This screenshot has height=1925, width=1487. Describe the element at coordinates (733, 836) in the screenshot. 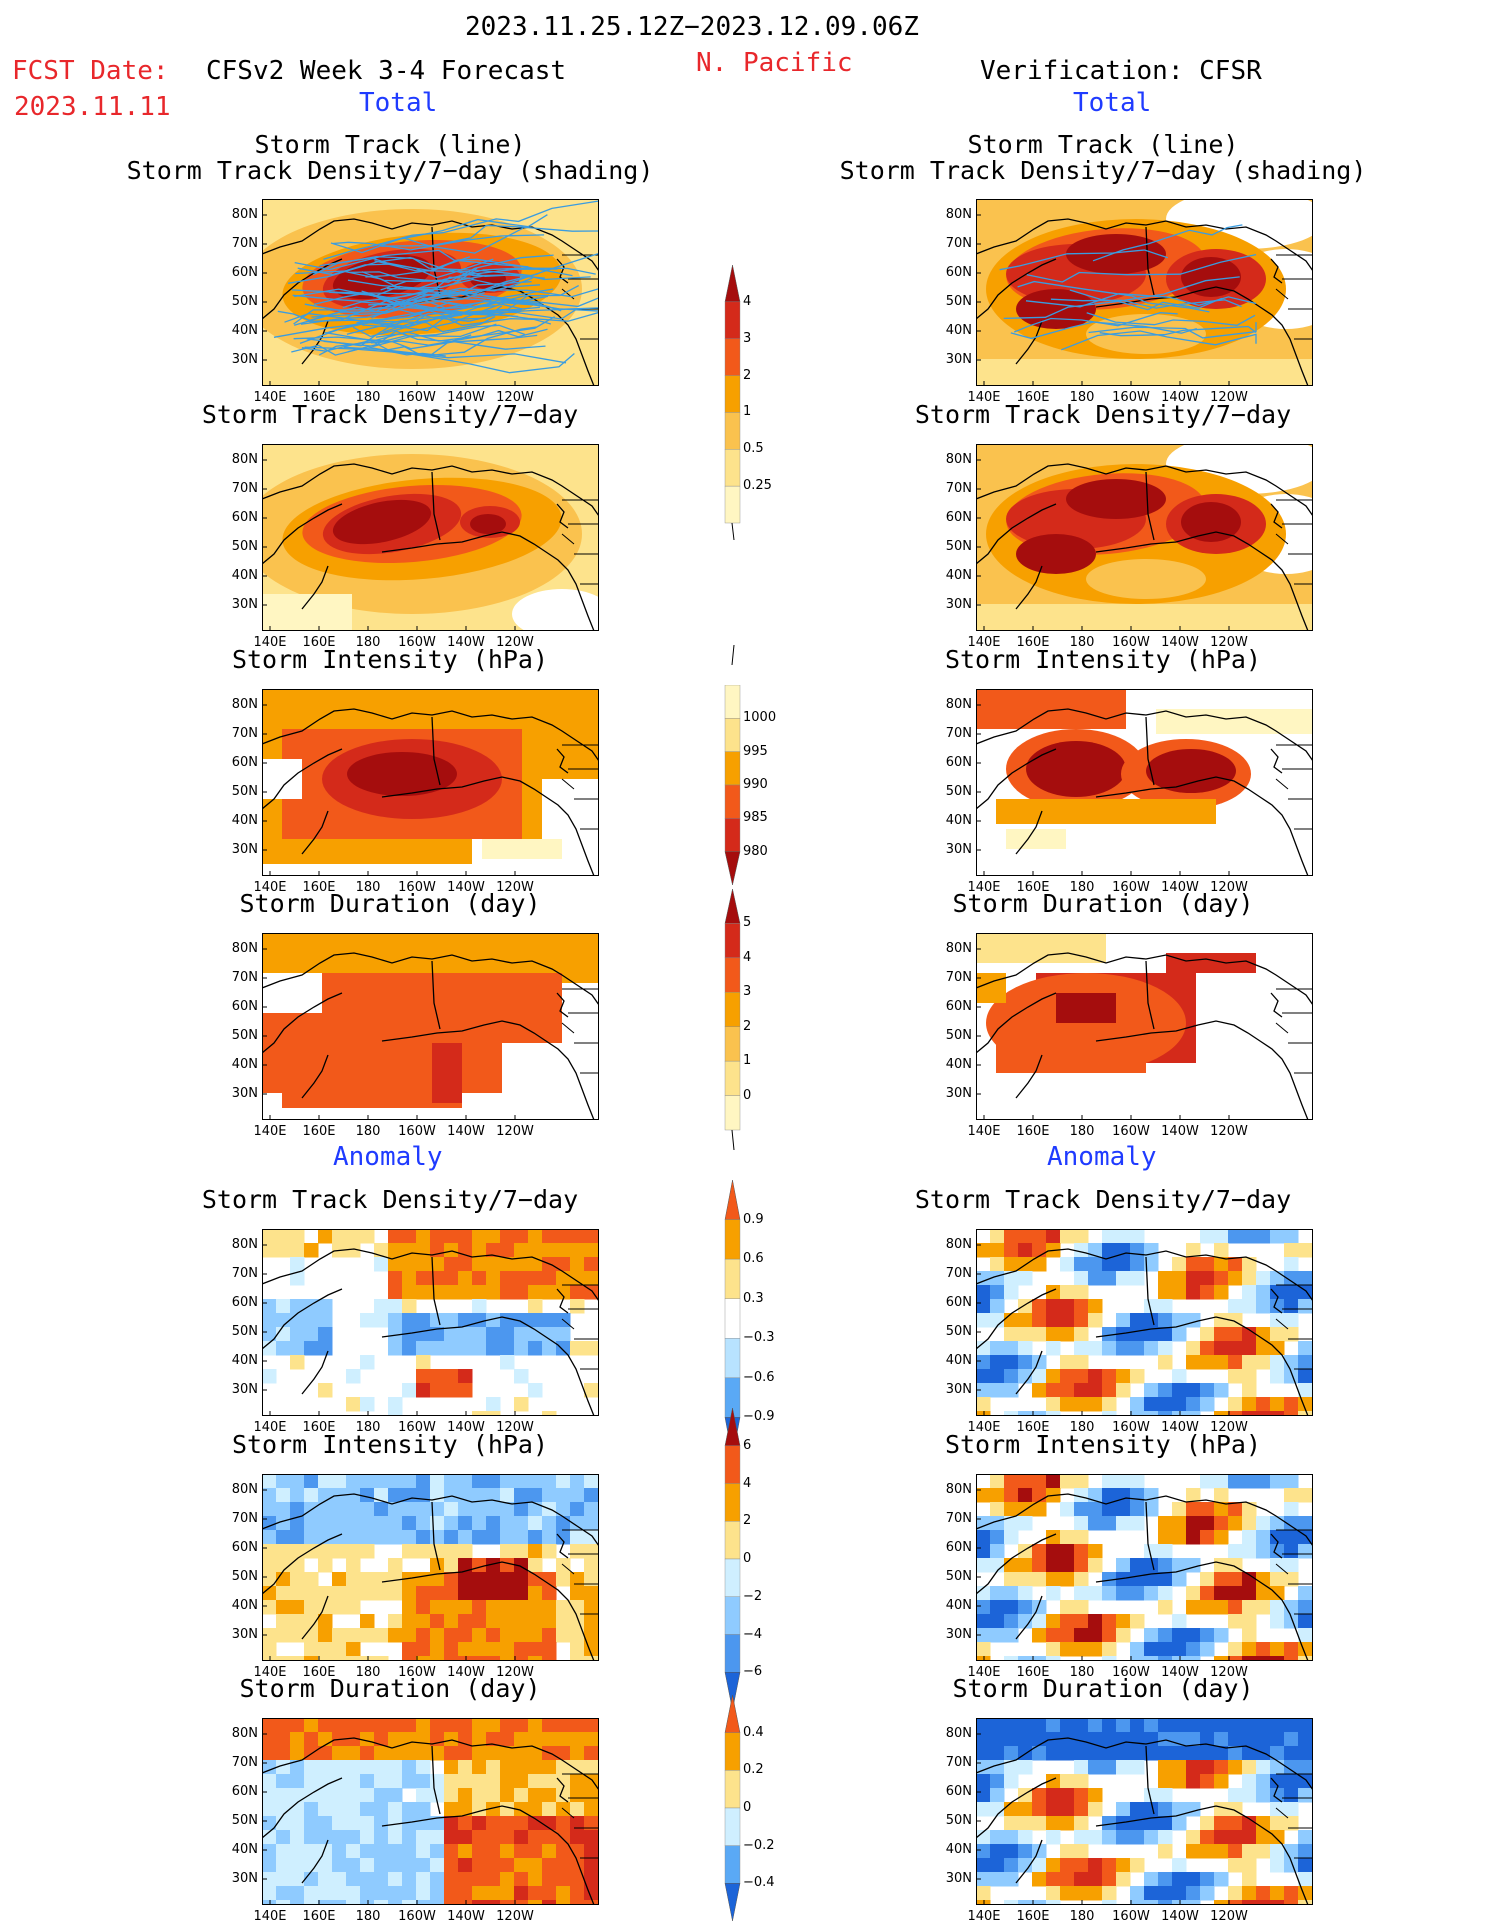

I see `colorbar-tails` at that location.